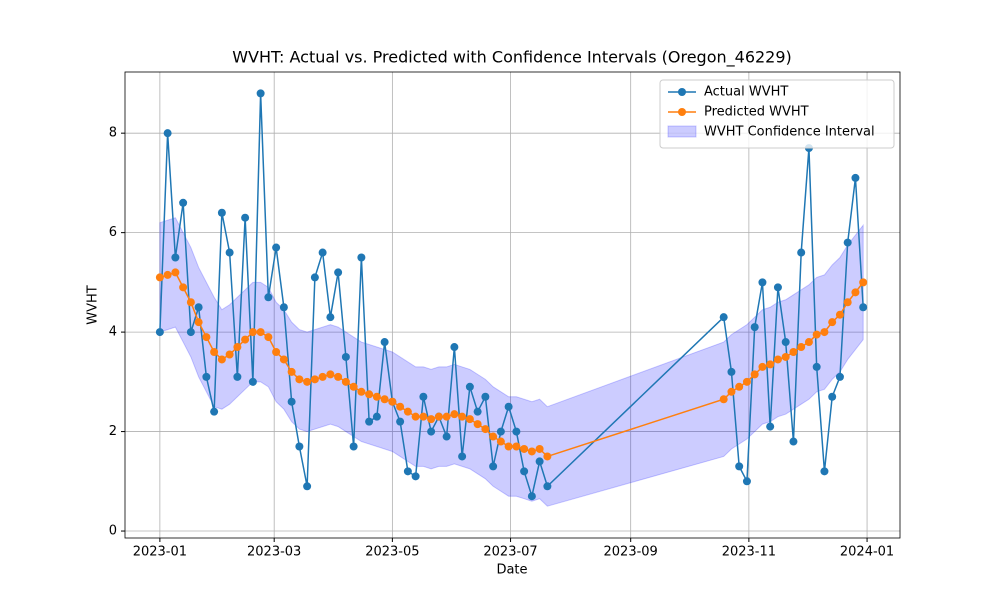  I want to click on legend-label: Actual WVHT, so click(746, 92).